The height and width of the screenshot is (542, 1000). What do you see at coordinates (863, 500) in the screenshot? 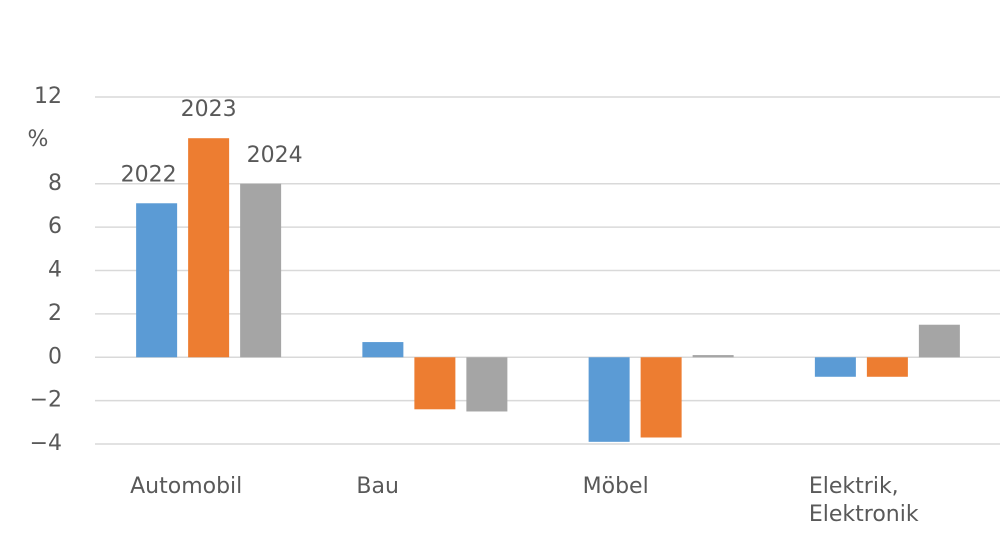
I see `x-tick-label: Elektrik, Elektronik` at bounding box center [863, 500].